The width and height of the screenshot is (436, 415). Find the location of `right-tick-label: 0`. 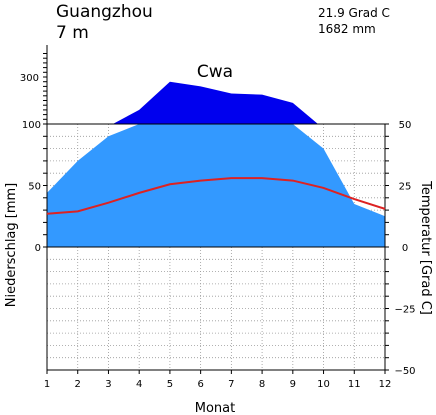

right-tick-label: 0 is located at coordinates (405, 248).